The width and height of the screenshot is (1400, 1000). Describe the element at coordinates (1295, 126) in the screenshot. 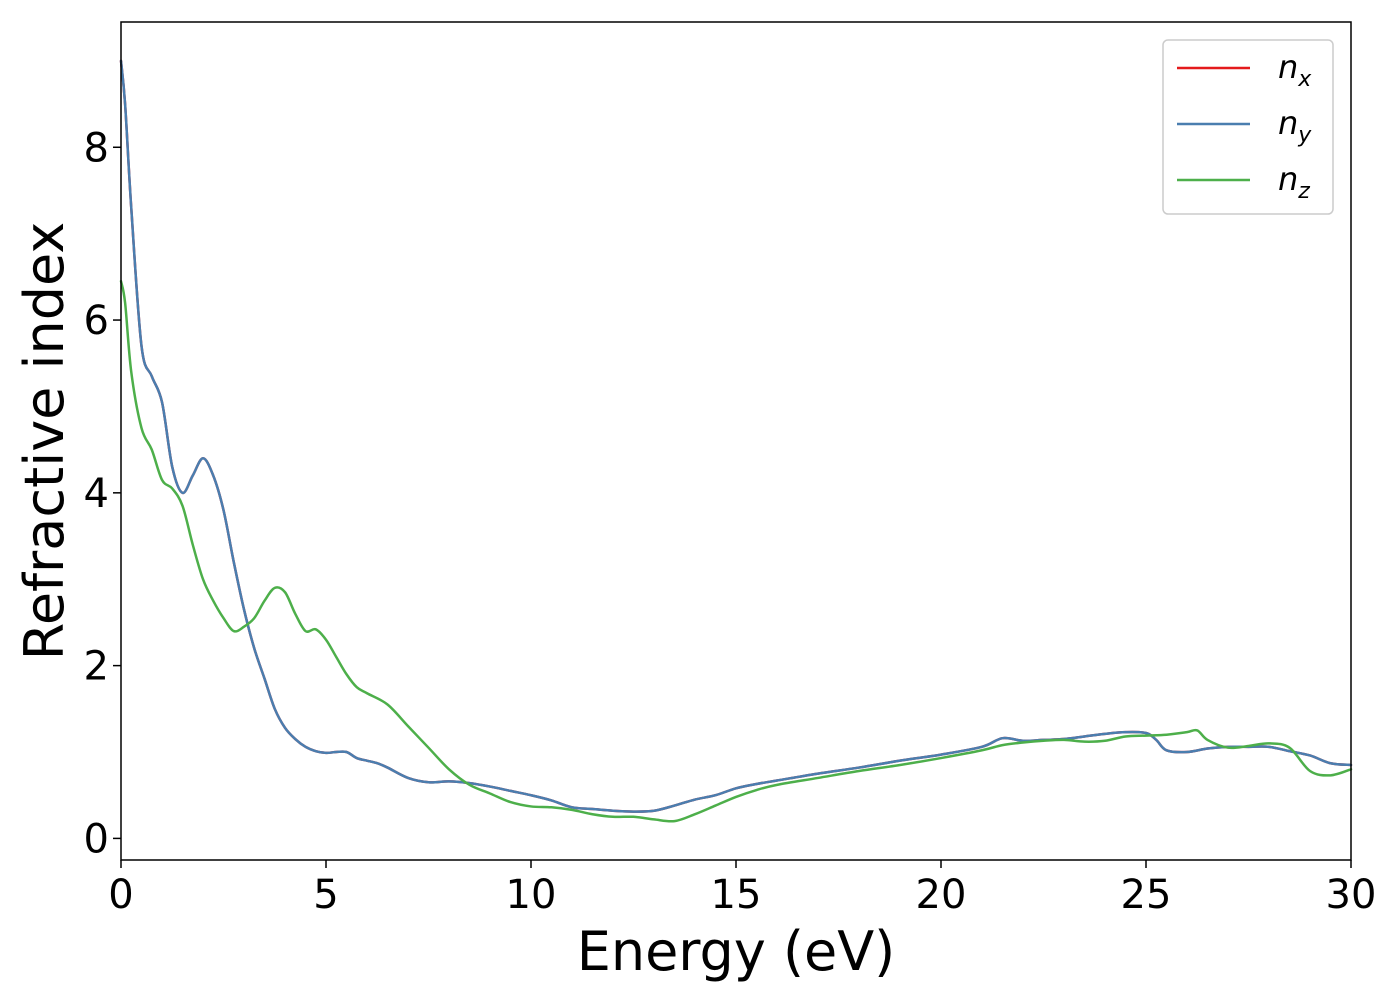

I see `legend-label-y: ny` at that location.